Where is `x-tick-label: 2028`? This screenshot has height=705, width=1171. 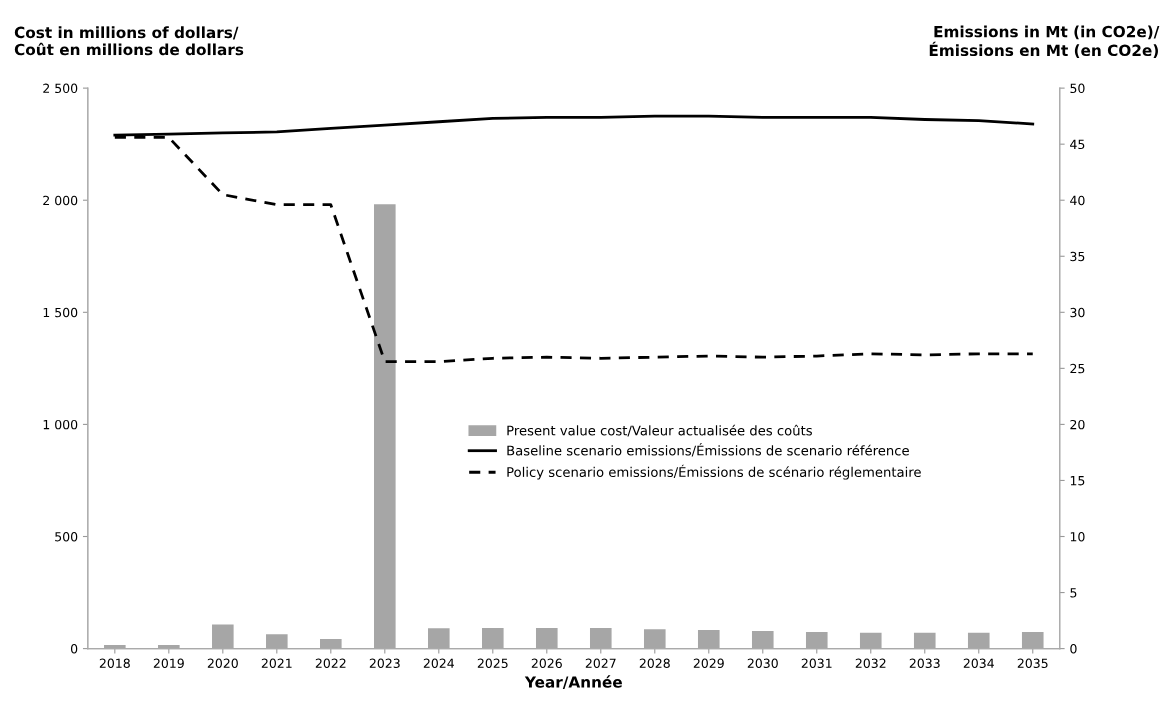 x-tick-label: 2028 is located at coordinates (654, 663).